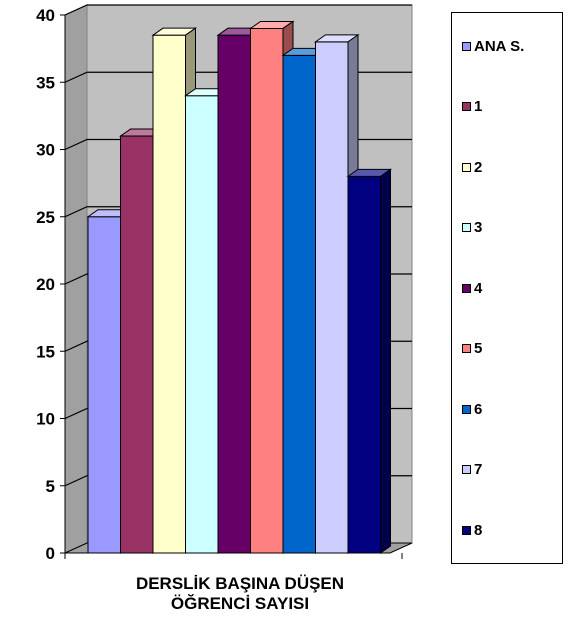  I want to click on legend-label: 7, so click(478, 469).